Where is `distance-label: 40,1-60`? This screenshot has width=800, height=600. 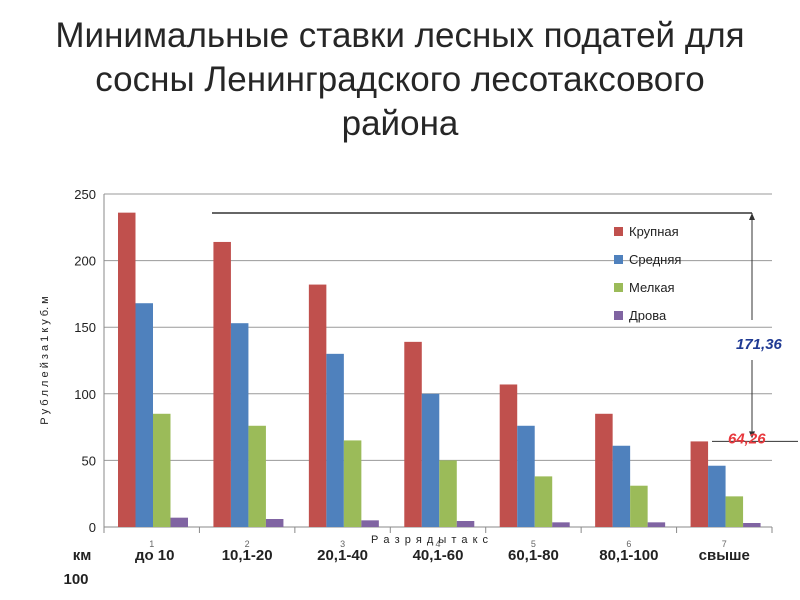 distance-label: 40,1-60 is located at coordinates (438, 555).